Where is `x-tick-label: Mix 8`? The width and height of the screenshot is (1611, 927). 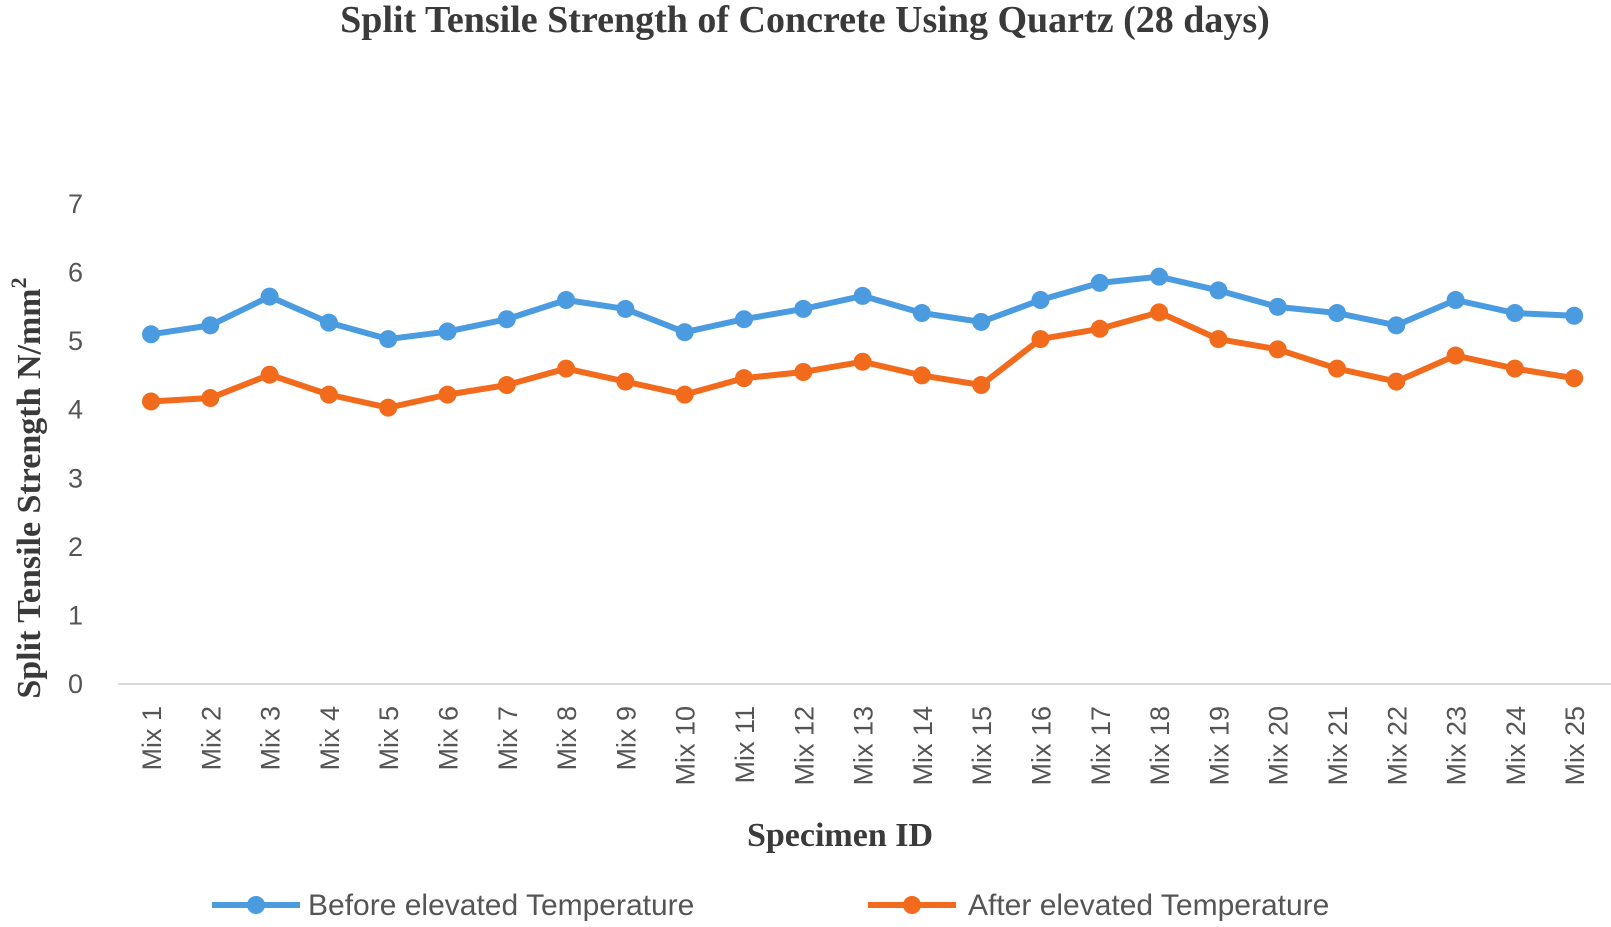 x-tick-label: Mix 8 is located at coordinates (567, 738).